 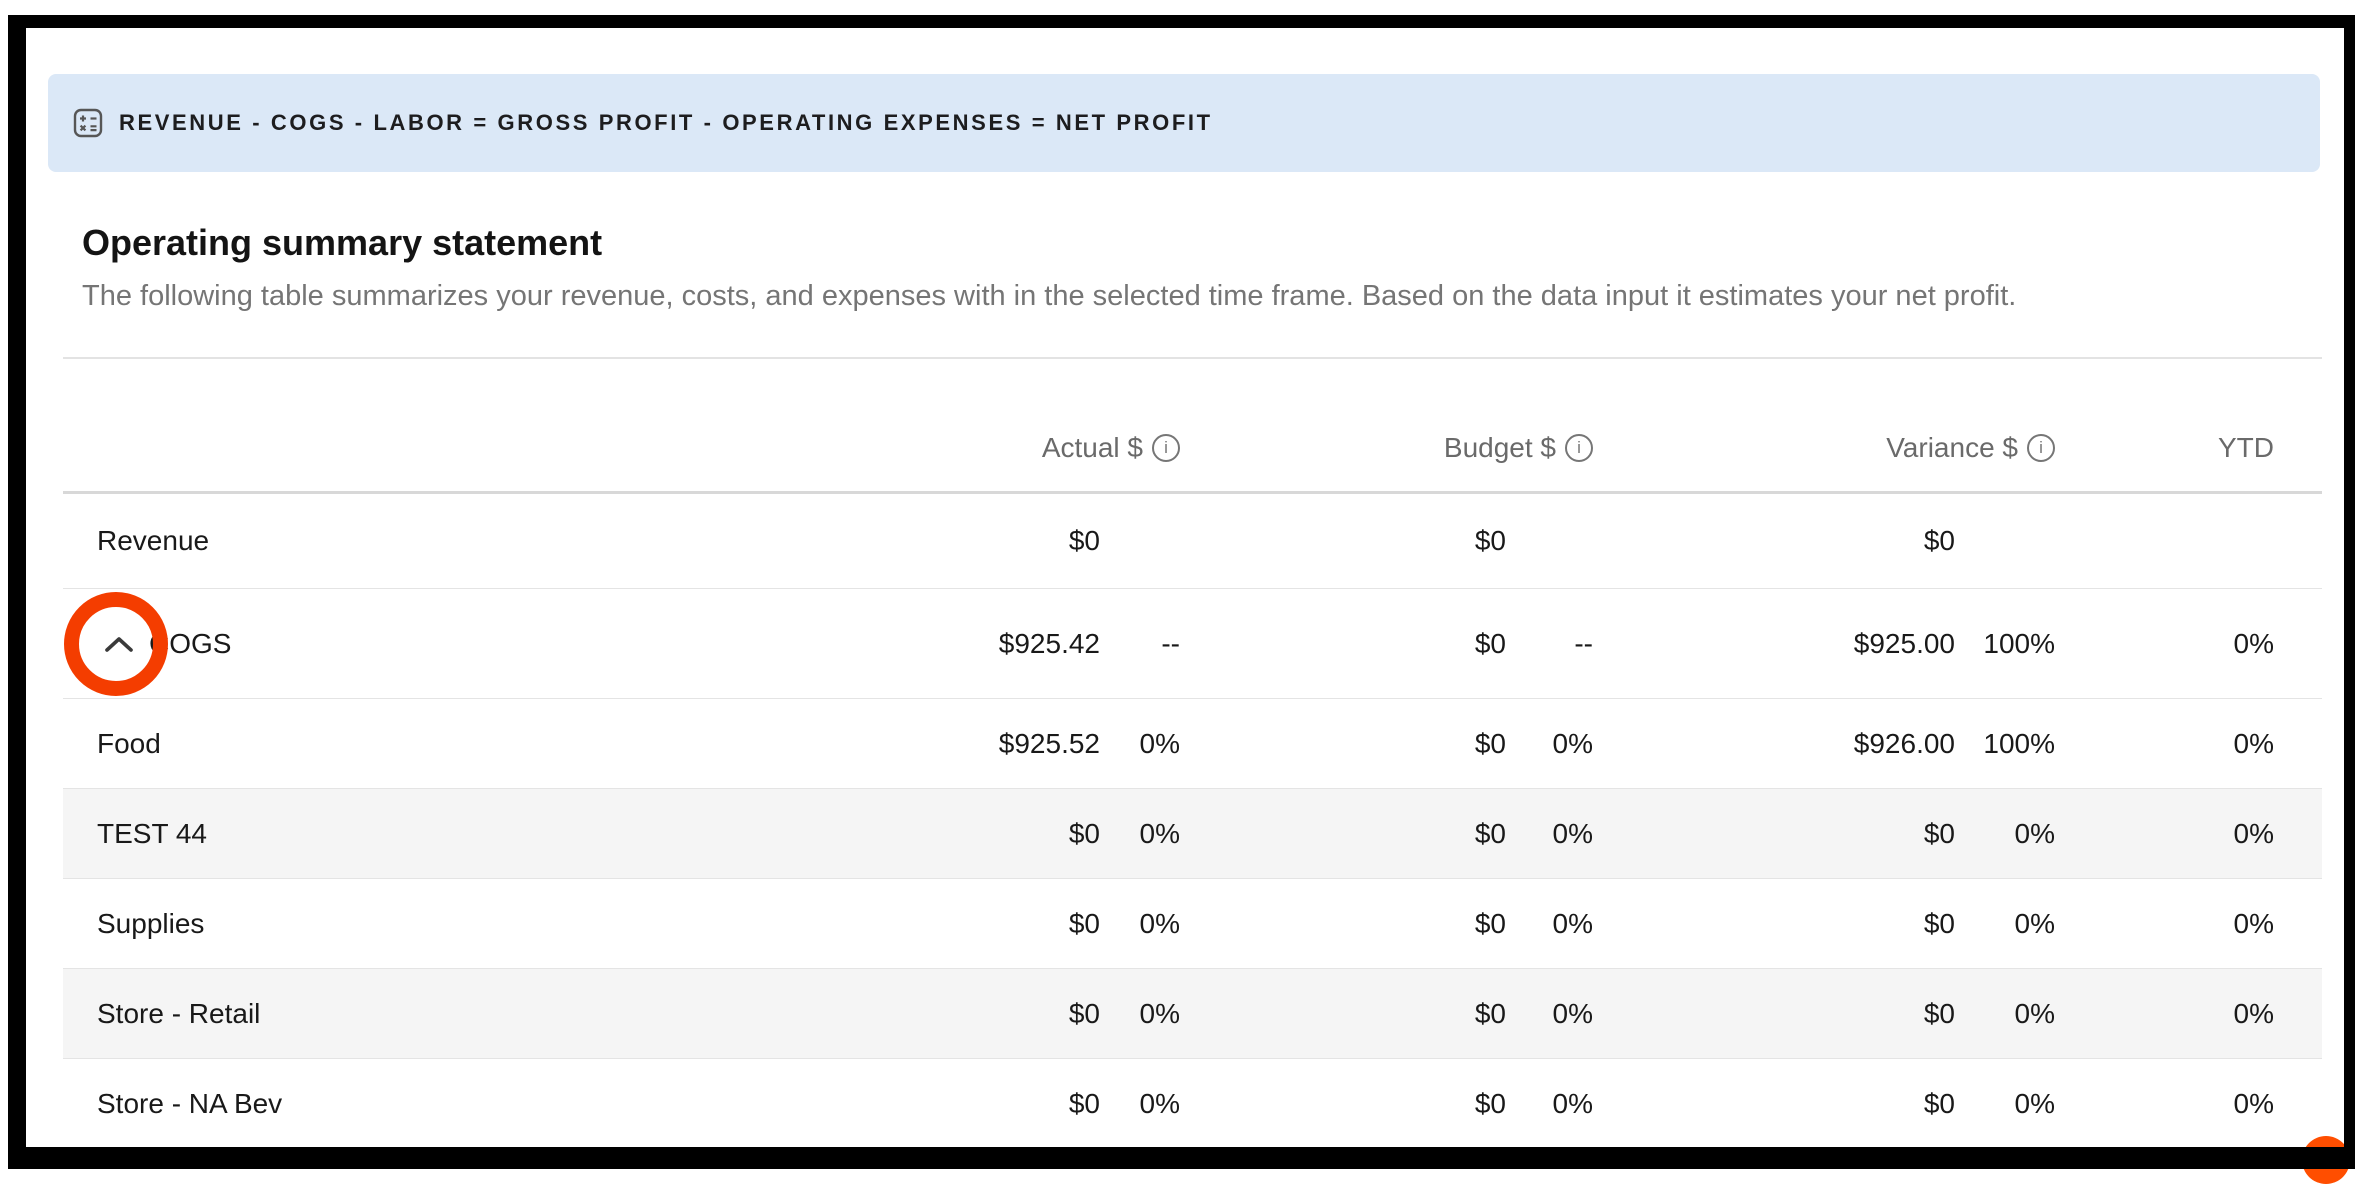 I want to click on row-label: Supplies, so click(x=151, y=923).